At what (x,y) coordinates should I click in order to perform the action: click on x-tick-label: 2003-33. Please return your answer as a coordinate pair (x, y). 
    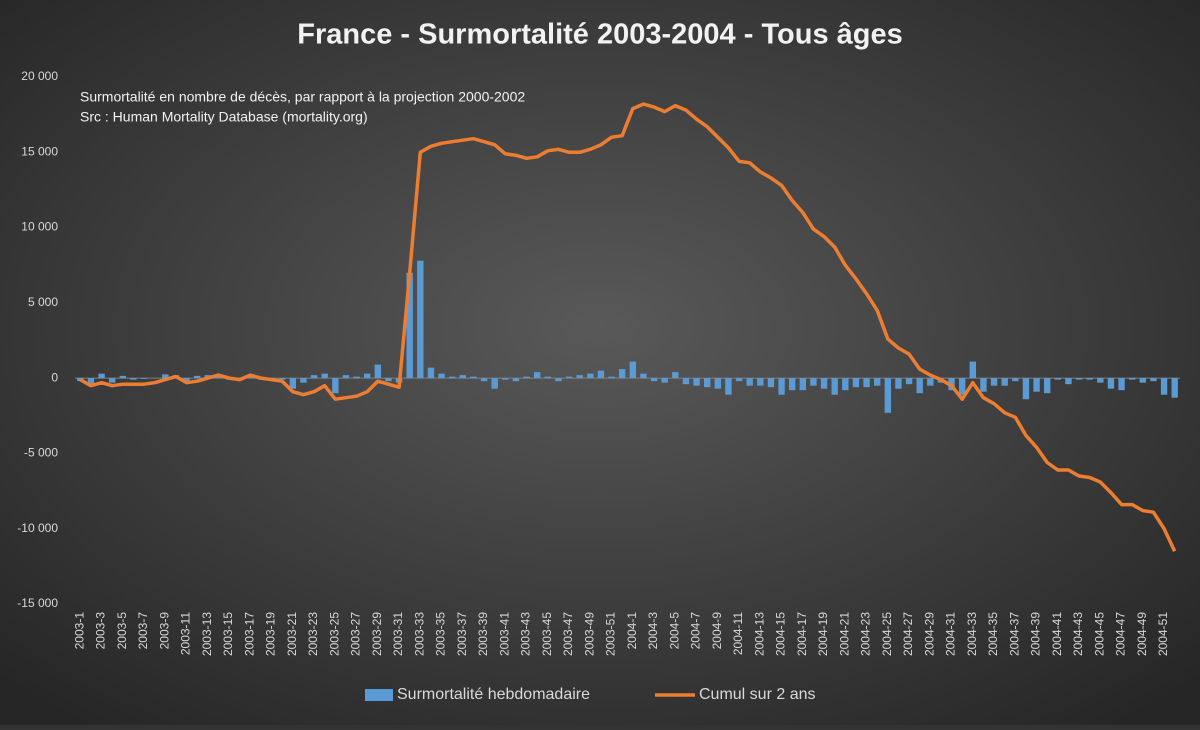
    Looking at the image, I should click on (419, 634).